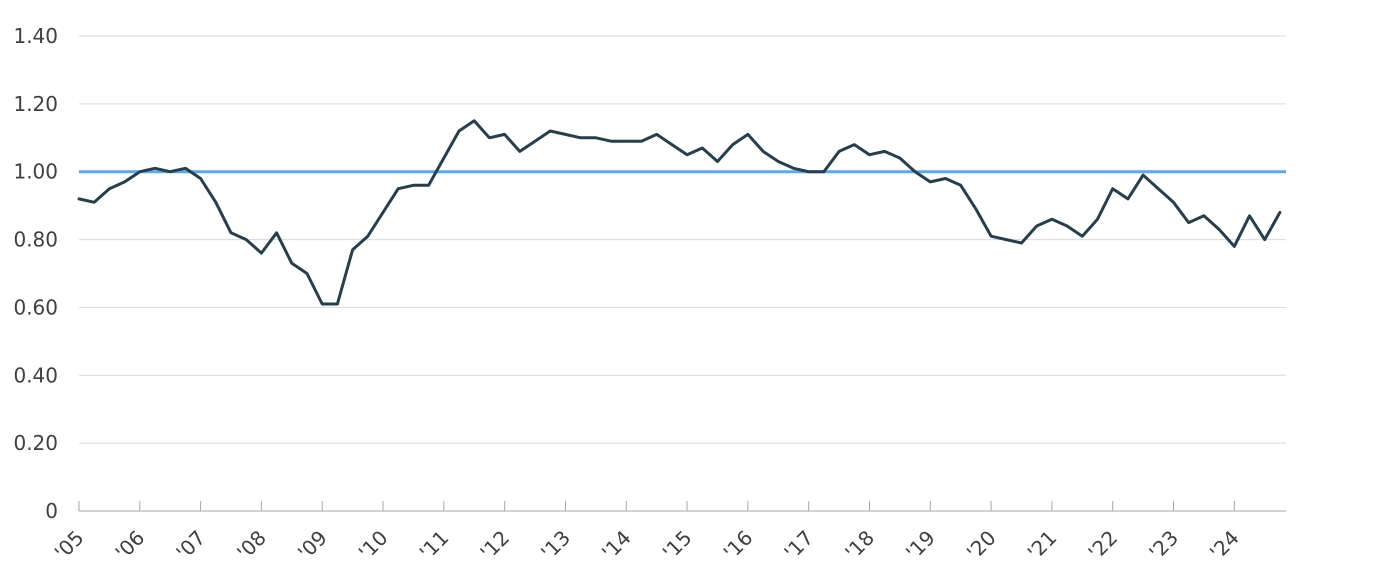 This screenshot has height=577, width=1400. Describe the element at coordinates (129, 545) in the screenshot. I see `x-tick-label: '06` at that location.